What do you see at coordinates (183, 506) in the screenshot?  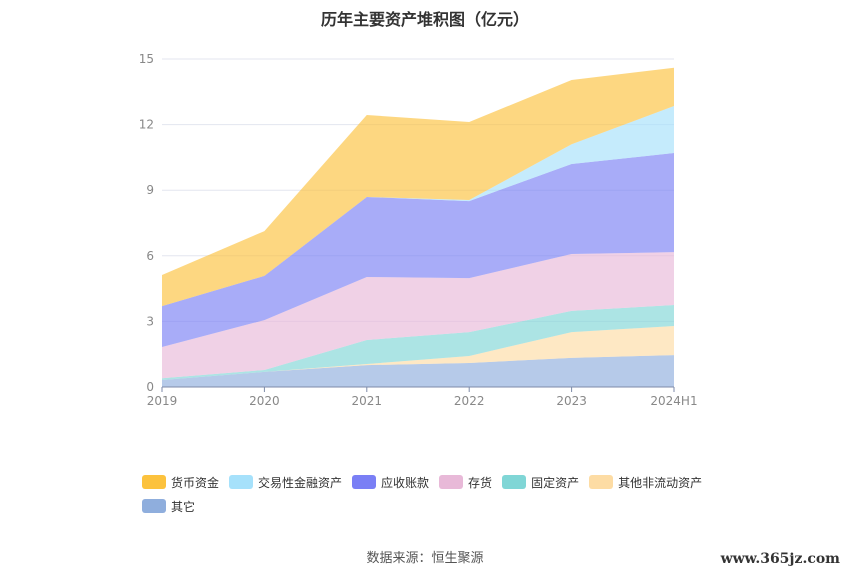 I see `legend-label: 其它` at bounding box center [183, 506].